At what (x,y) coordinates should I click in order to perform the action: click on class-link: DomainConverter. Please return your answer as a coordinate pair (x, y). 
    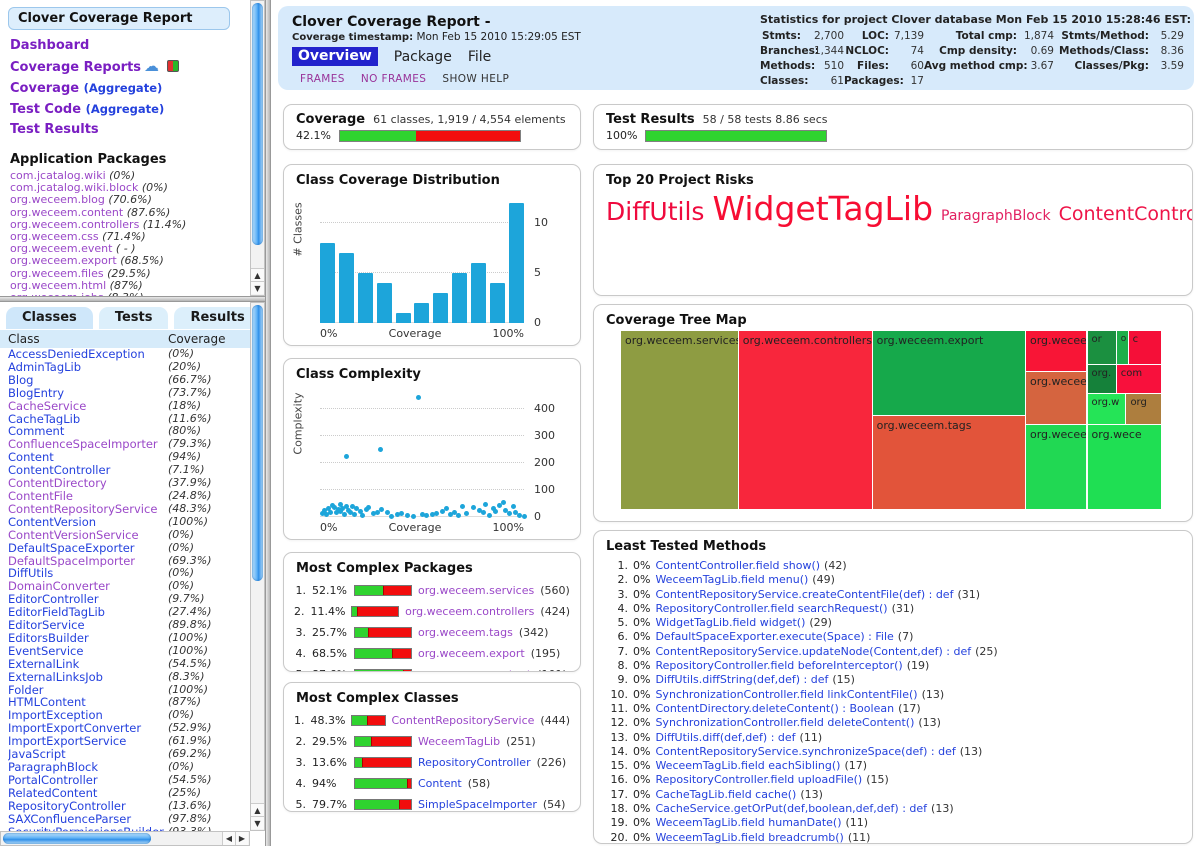
    Looking at the image, I should click on (59, 587).